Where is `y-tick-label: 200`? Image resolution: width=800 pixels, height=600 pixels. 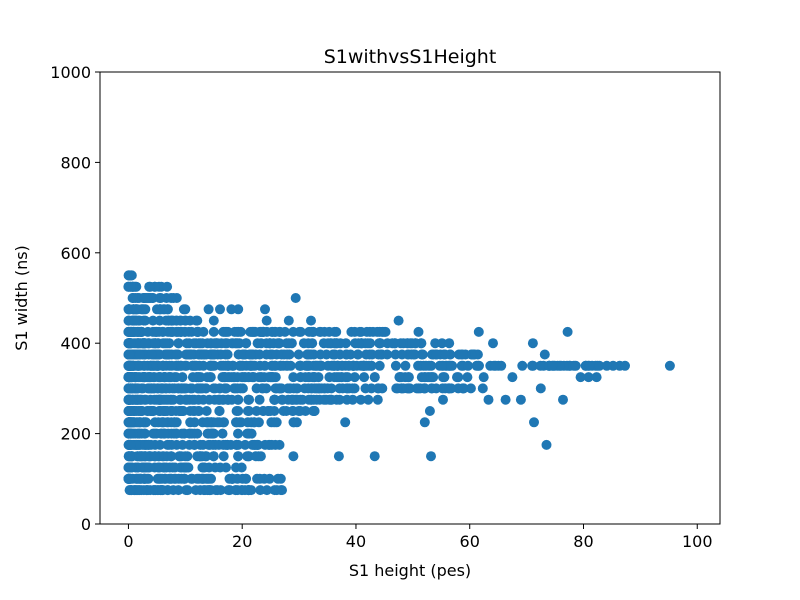
y-tick-label: 200 is located at coordinates (75, 434).